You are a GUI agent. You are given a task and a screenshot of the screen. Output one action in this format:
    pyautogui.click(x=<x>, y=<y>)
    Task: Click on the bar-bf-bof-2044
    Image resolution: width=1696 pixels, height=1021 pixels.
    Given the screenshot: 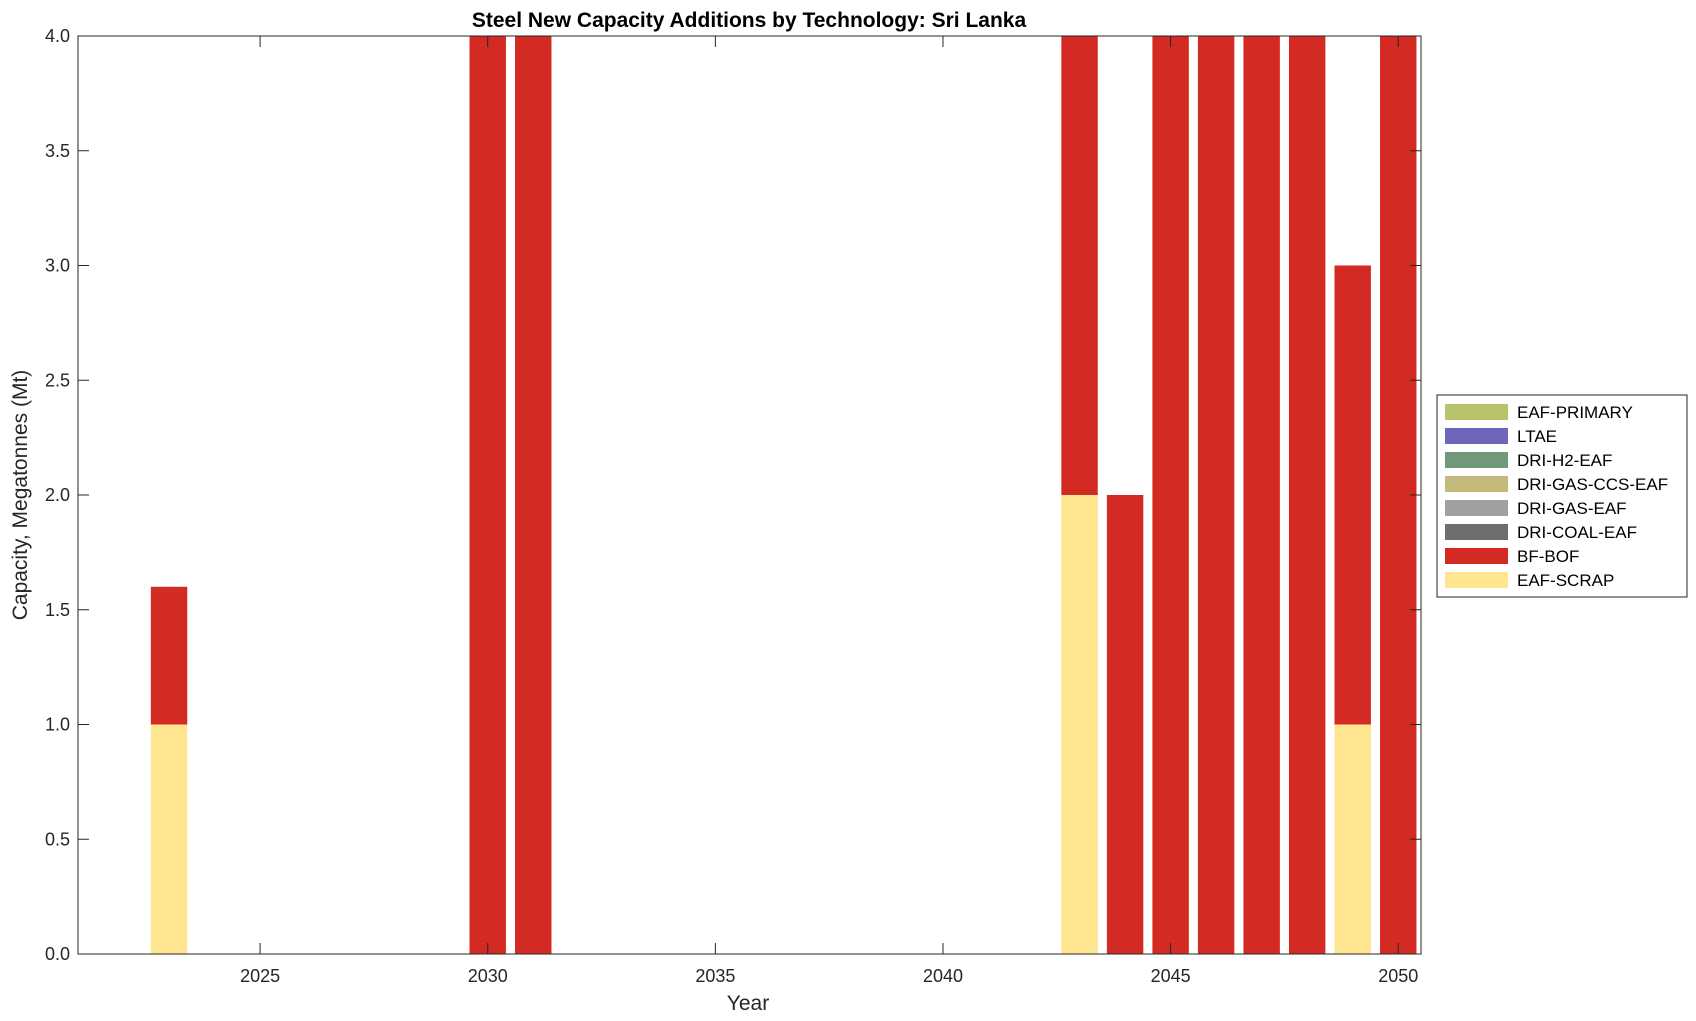 What is the action you would take?
    pyautogui.click(x=1125, y=724)
    